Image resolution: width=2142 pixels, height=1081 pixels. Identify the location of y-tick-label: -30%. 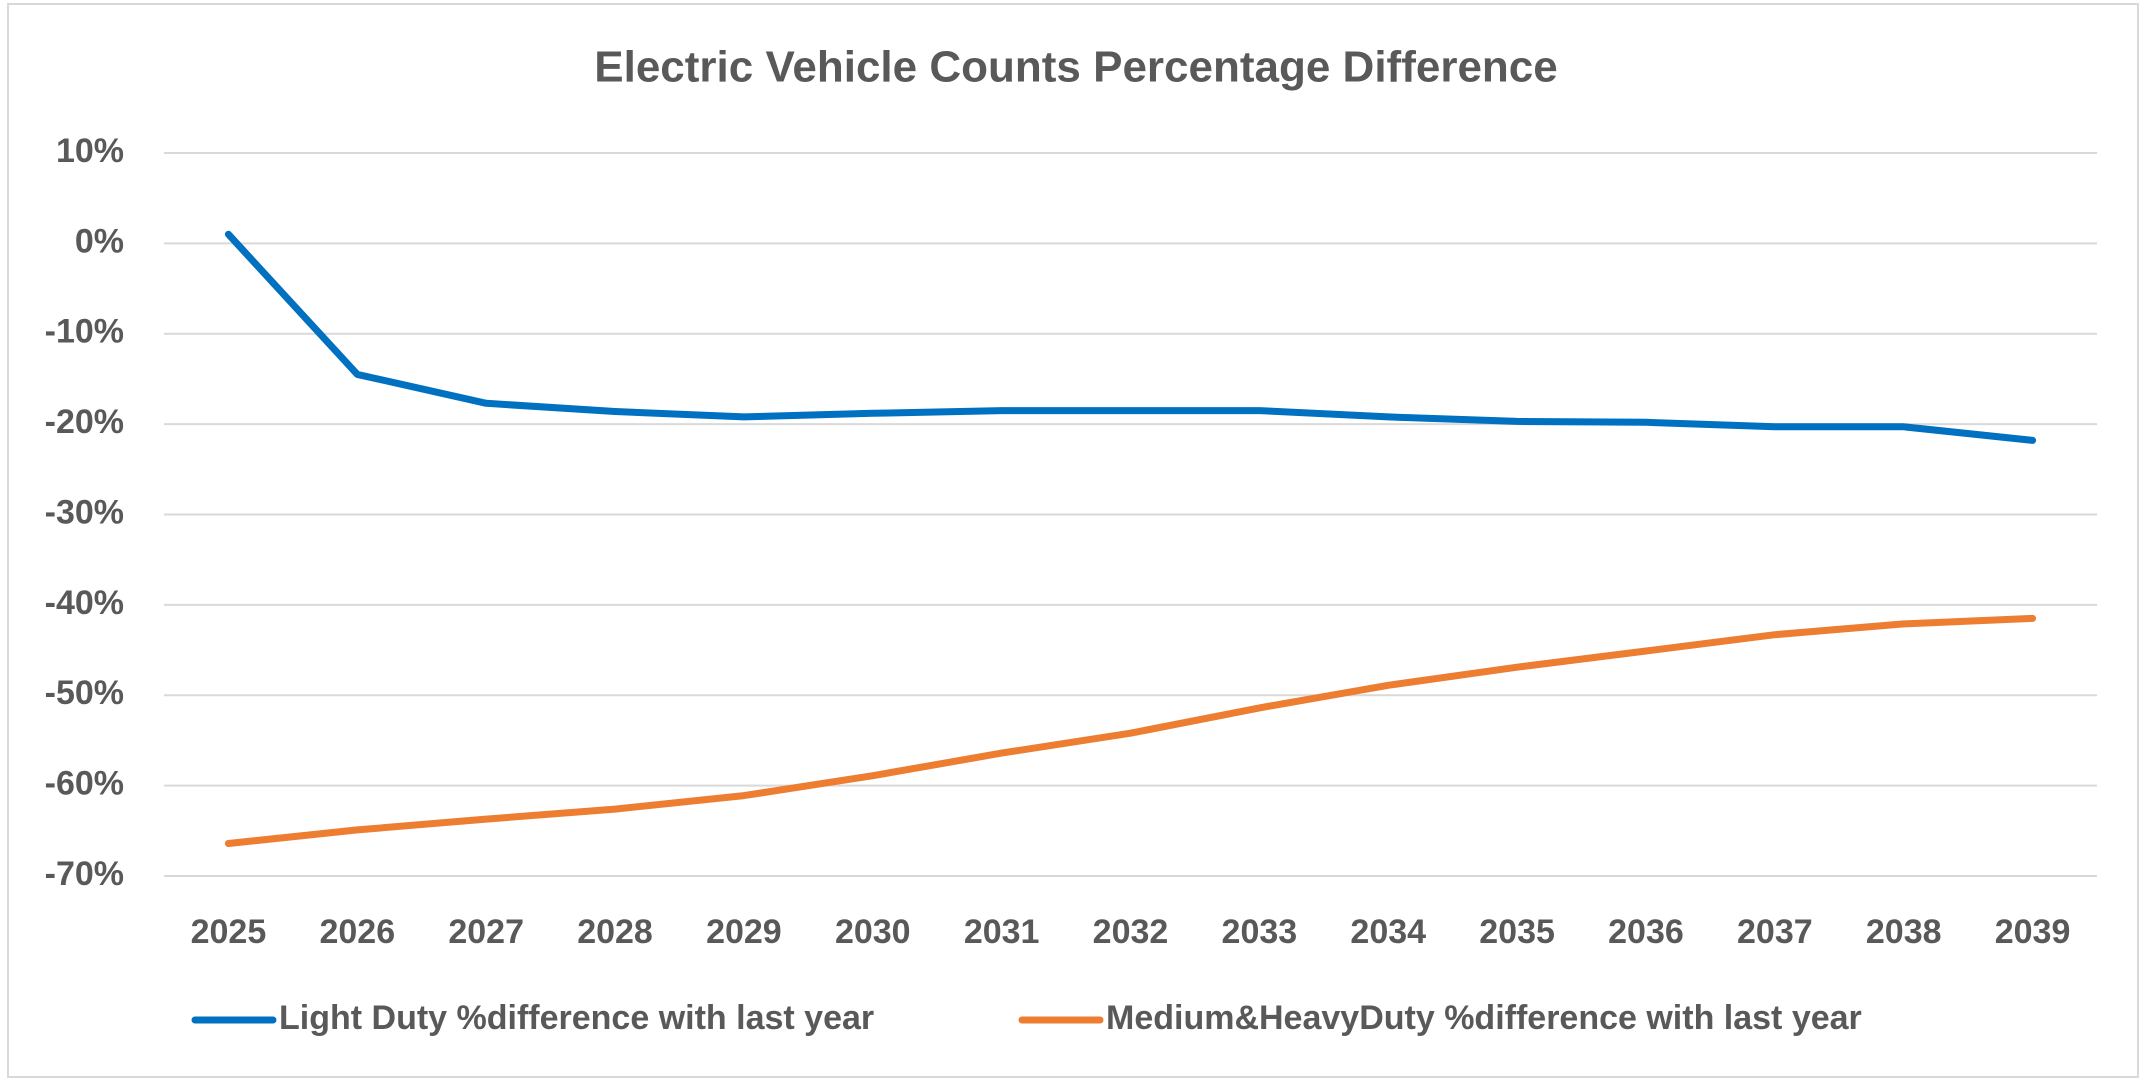
(84, 512).